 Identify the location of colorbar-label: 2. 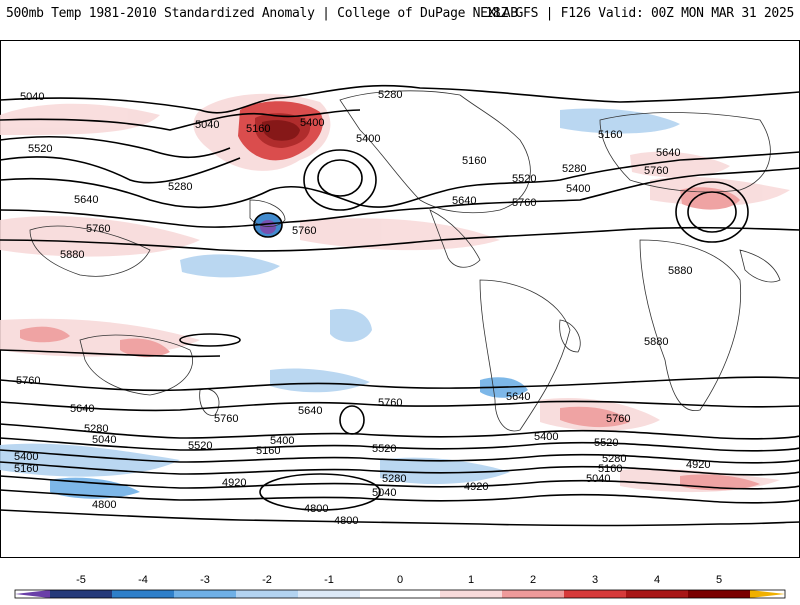
(533, 580).